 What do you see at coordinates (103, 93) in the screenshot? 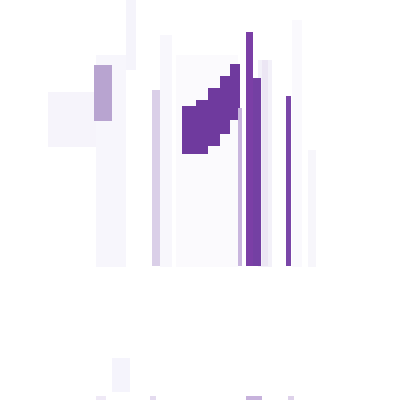
I see `lilac-block` at bounding box center [103, 93].